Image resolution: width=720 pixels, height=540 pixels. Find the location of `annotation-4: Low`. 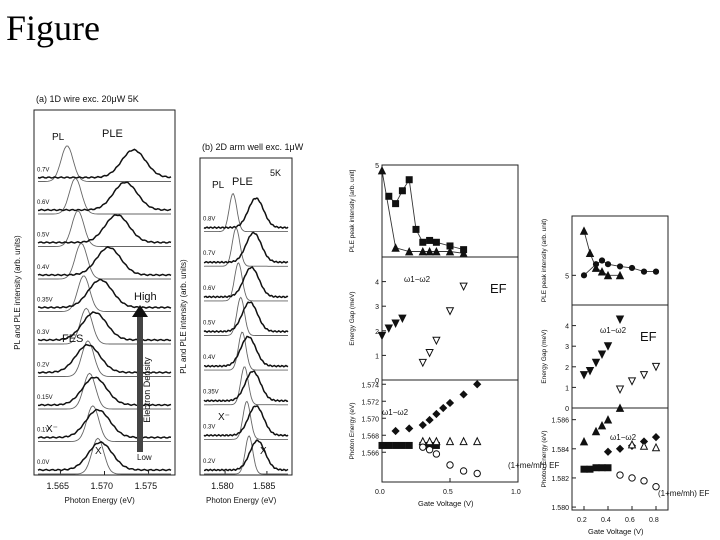

annotation-4: Low is located at coordinates (144, 457).